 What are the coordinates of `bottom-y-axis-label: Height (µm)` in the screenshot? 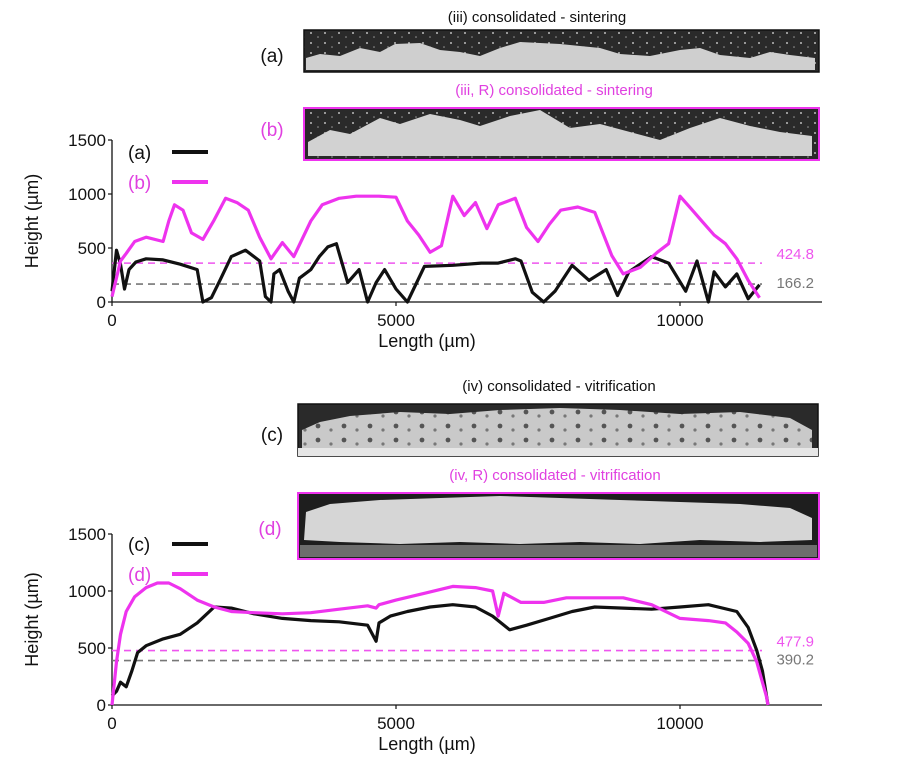 It's located at (32, 619).